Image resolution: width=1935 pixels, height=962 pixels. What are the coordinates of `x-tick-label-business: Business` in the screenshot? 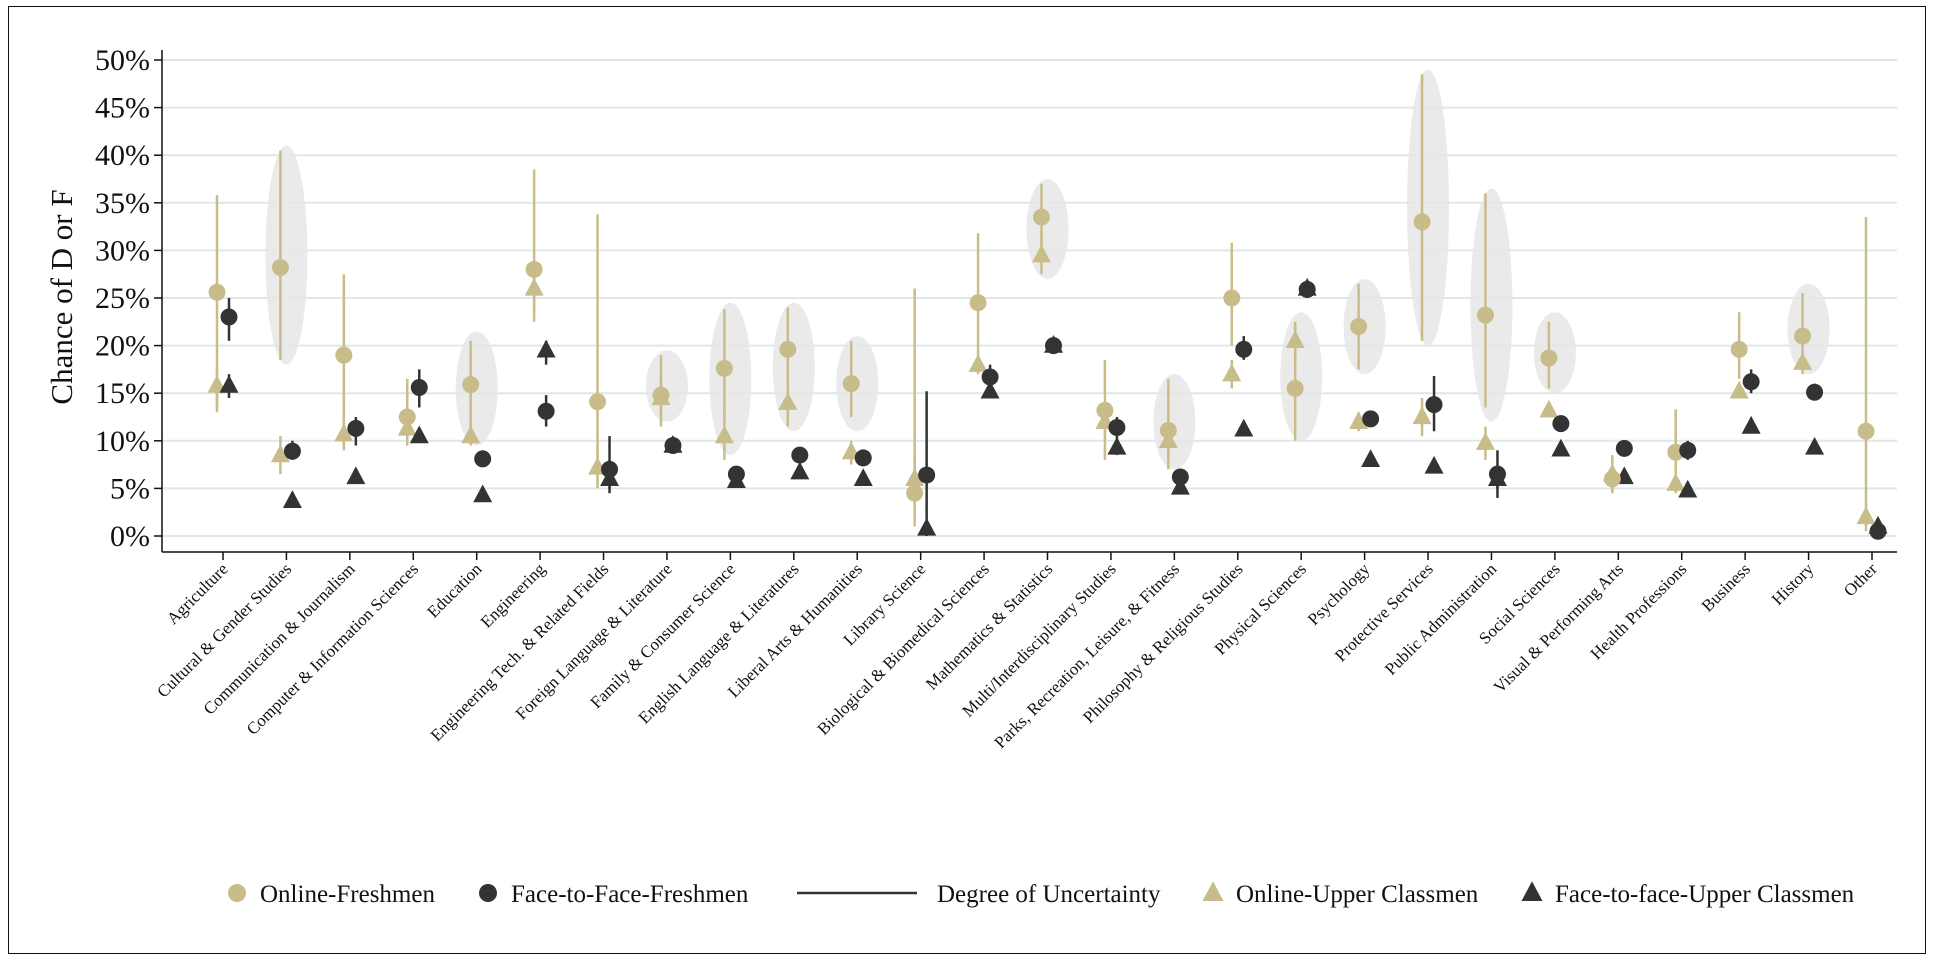 It's located at (1726, 587).